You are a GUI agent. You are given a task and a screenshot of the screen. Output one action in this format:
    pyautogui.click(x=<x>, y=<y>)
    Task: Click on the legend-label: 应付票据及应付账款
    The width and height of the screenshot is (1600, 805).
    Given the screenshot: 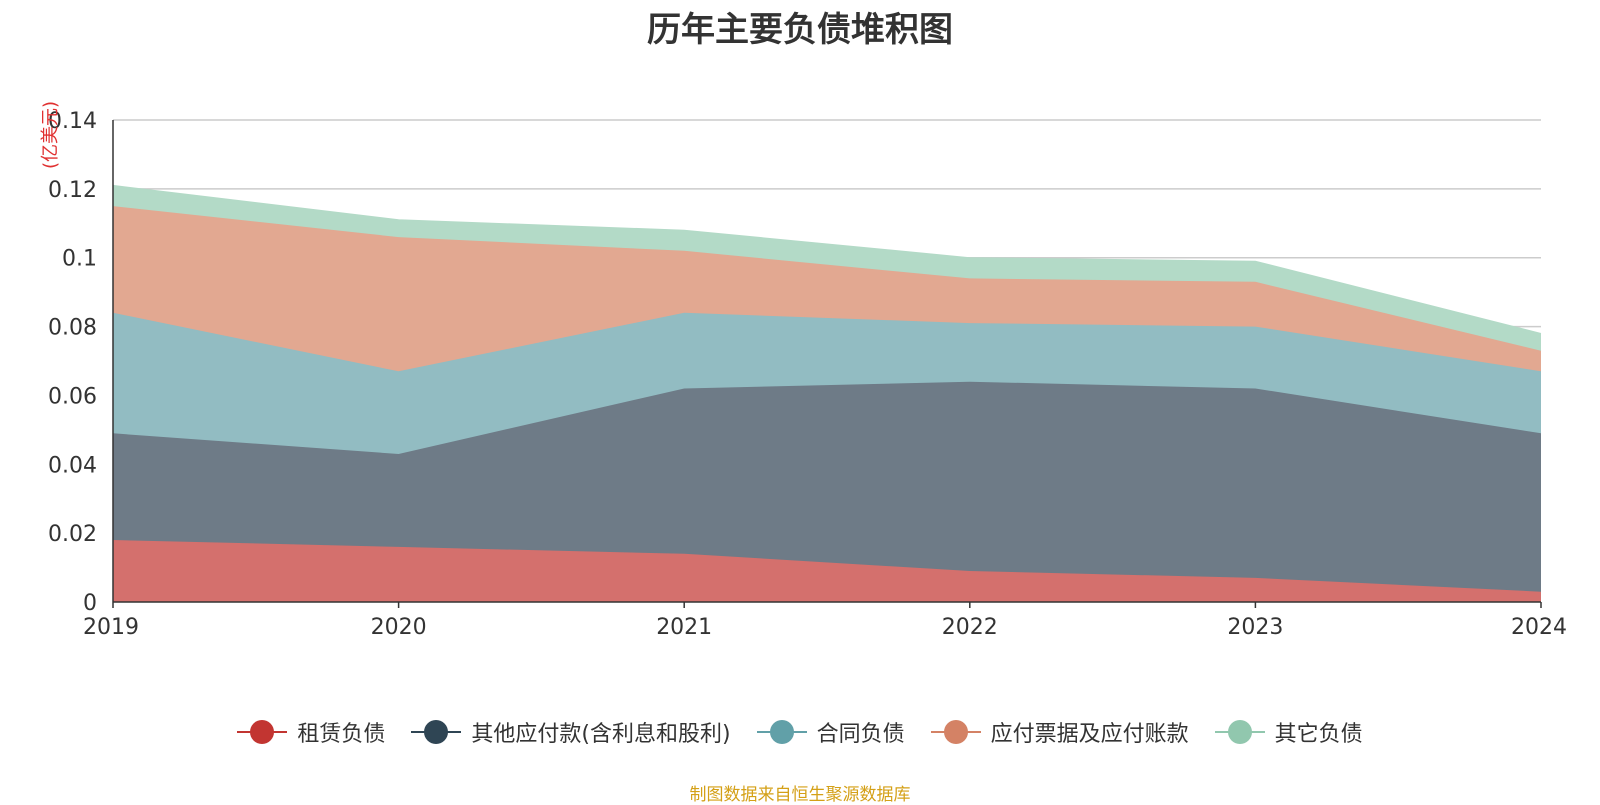 What is the action you would take?
    pyautogui.click(x=1089, y=734)
    